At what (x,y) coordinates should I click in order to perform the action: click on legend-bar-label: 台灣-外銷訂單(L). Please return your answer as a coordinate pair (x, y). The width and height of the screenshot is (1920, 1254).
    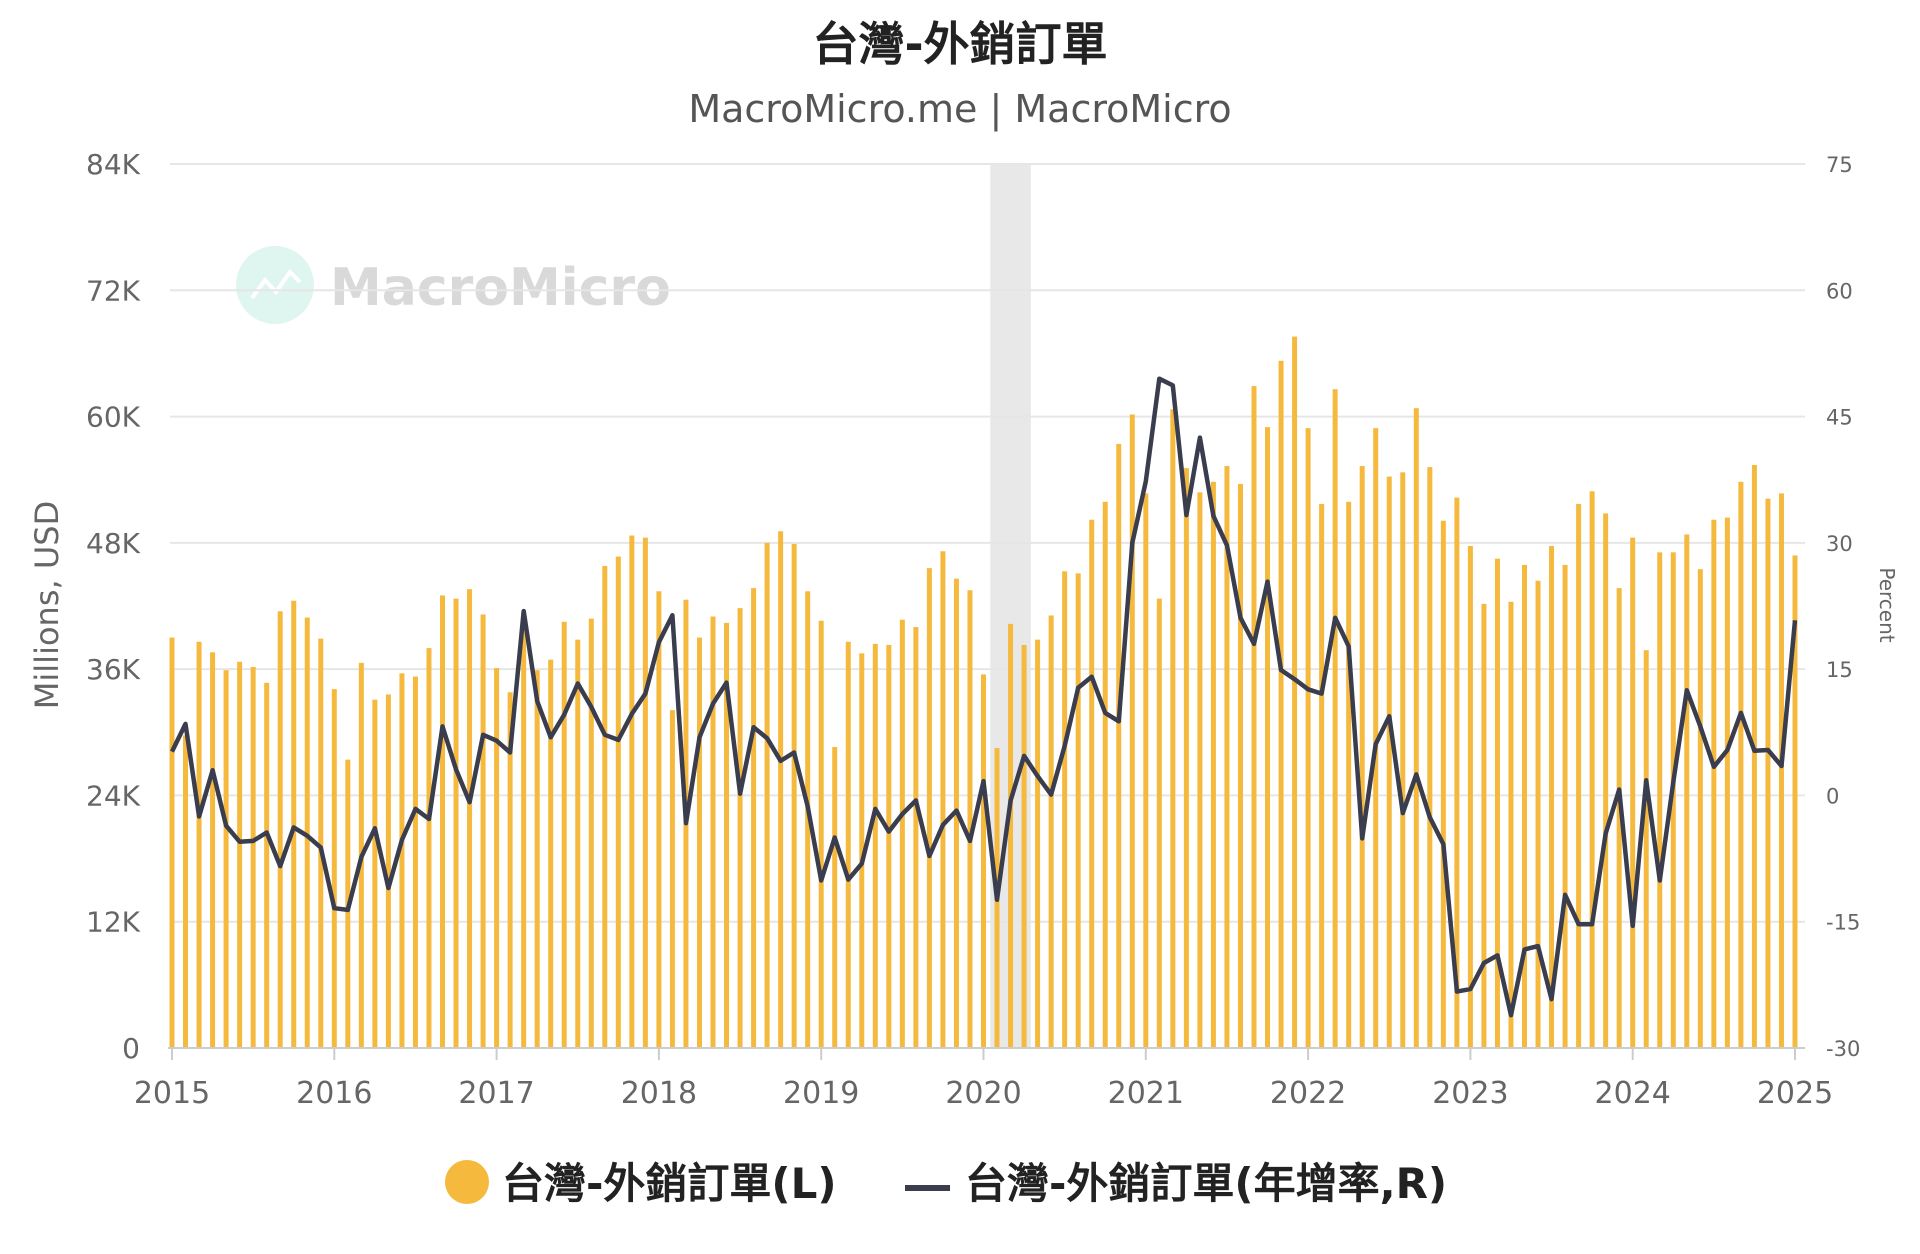
    Looking at the image, I should click on (669, 1183).